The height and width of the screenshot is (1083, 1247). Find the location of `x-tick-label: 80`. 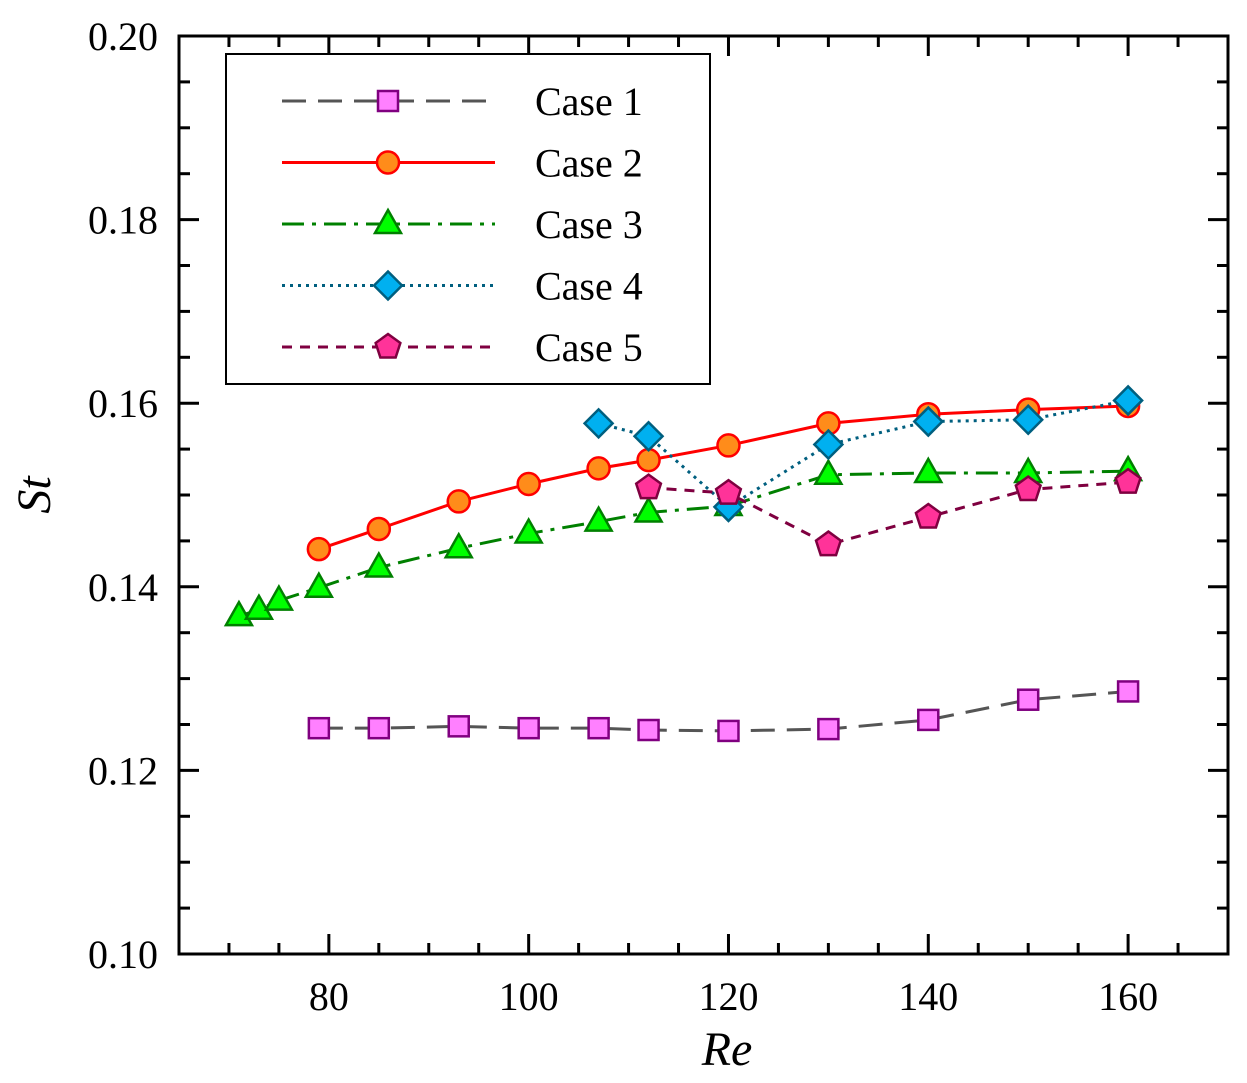

x-tick-label: 80 is located at coordinates (329, 996).